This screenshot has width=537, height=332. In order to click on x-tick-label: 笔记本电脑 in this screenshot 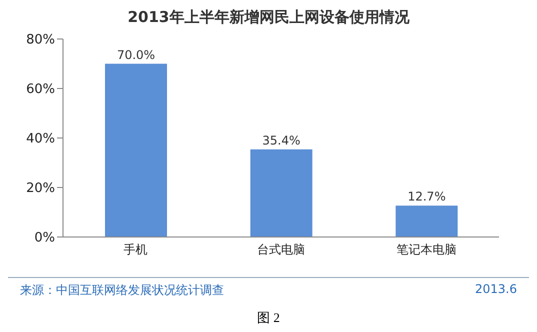, I will do `click(426, 249)`.